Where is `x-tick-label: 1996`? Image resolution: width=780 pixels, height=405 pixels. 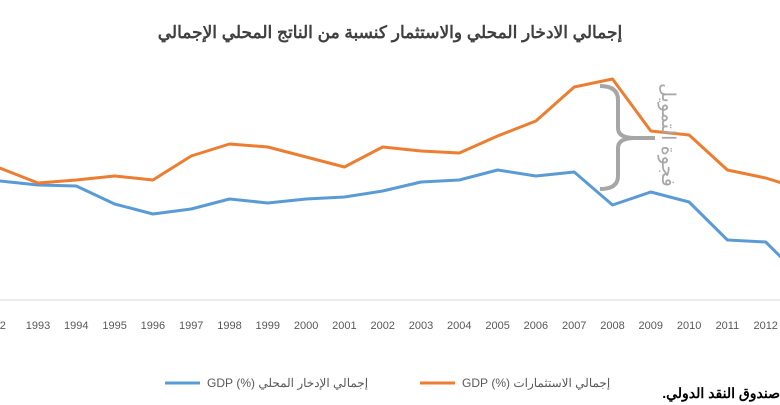 x-tick-label: 1996 is located at coordinates (153, 326).